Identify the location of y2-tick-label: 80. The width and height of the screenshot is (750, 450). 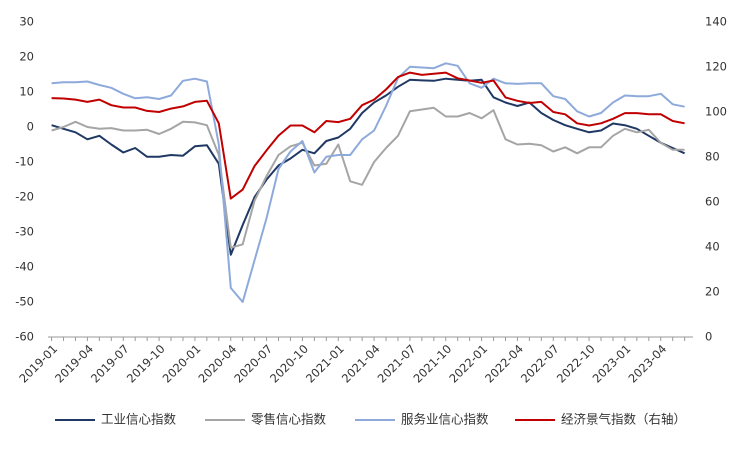
(712, 157).